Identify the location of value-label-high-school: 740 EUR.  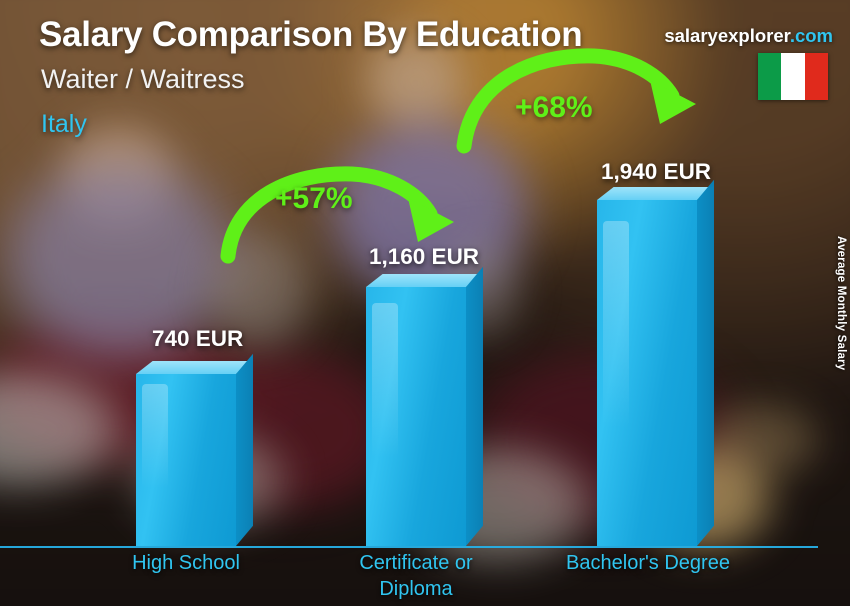
(198, 338).